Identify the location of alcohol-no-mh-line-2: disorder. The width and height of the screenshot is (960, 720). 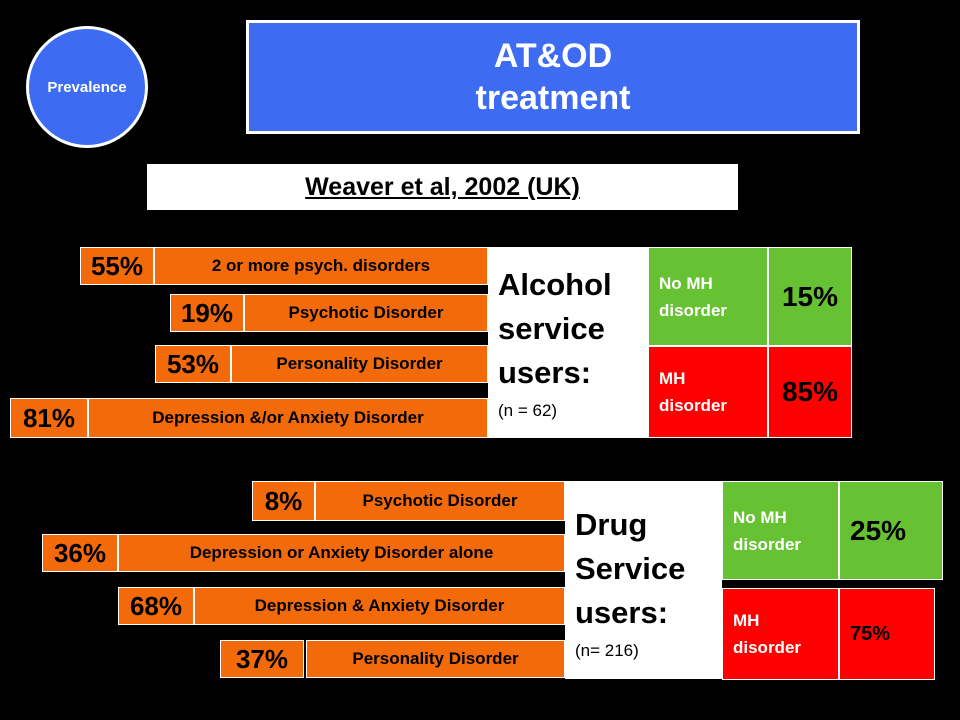
(693, 310).